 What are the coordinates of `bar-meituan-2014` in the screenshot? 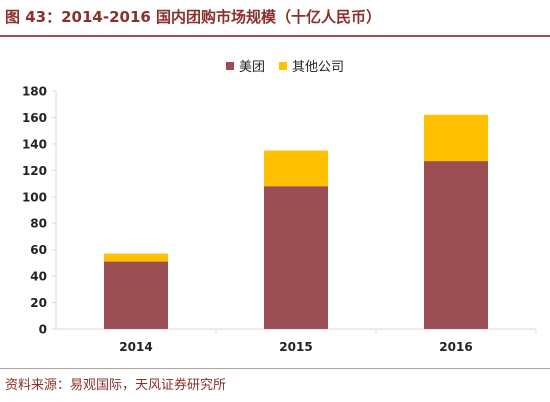 It's located at (136, 295).